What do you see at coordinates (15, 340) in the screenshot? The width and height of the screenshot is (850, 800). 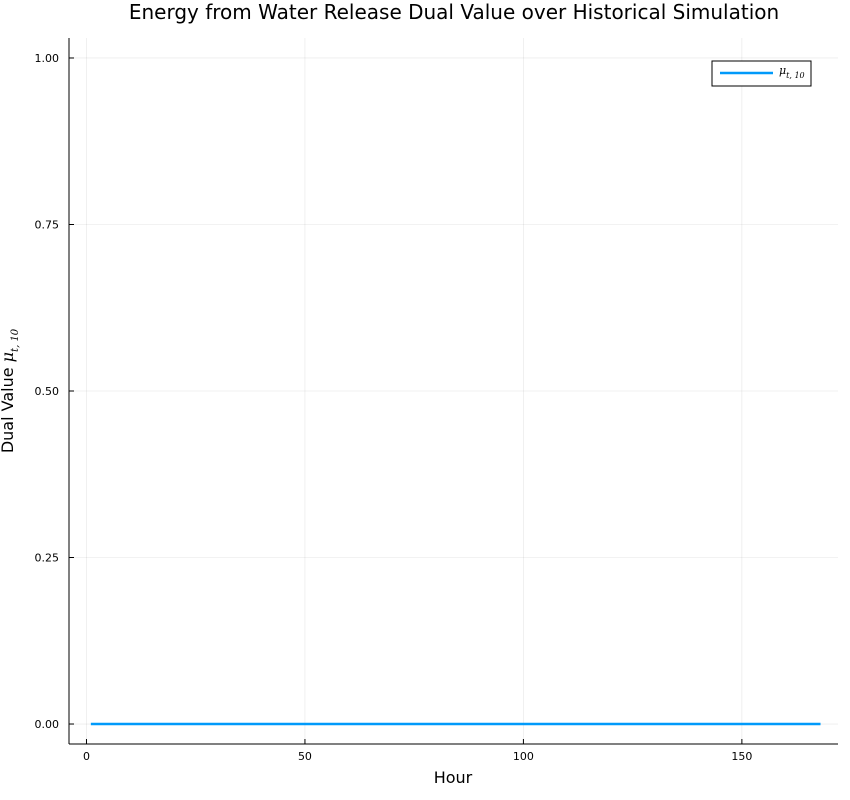 I see `y-axis-label-subscript: t, 10` at bounding box center [15, 340].